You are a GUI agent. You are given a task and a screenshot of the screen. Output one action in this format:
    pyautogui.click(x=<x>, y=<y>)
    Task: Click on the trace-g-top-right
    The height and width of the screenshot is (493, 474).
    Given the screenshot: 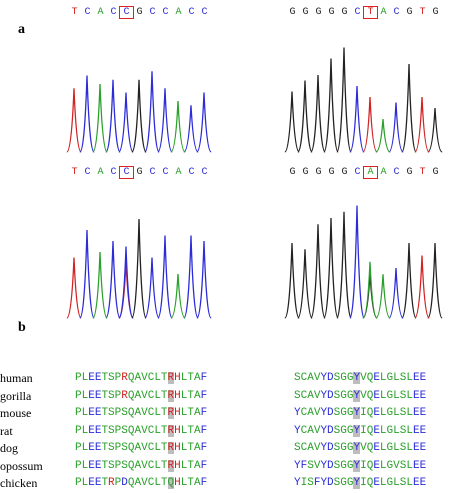 What is the action you would take?
    pyautogui.click(x=363, y=100)
    